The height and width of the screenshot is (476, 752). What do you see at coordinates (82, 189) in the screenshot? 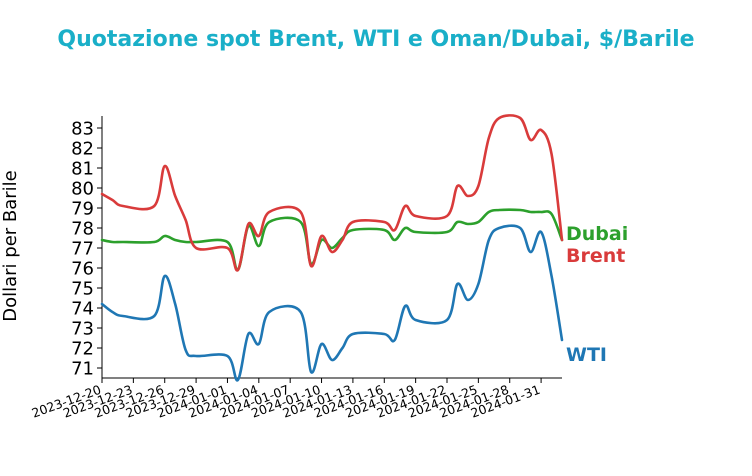
I see `y-tick-label: 80` at bounding box center [82, 189].